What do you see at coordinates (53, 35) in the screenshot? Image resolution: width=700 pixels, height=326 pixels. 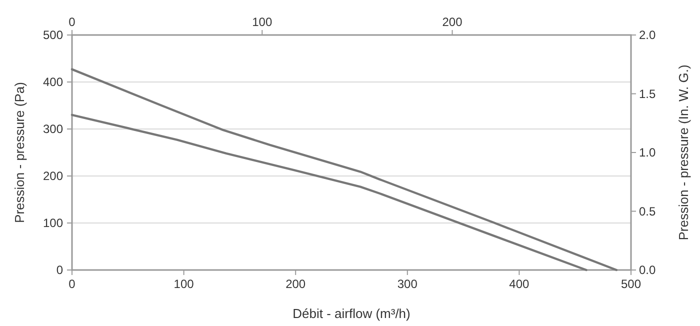 I see `y-tick-label: 500` at bounding box center [53, 35].